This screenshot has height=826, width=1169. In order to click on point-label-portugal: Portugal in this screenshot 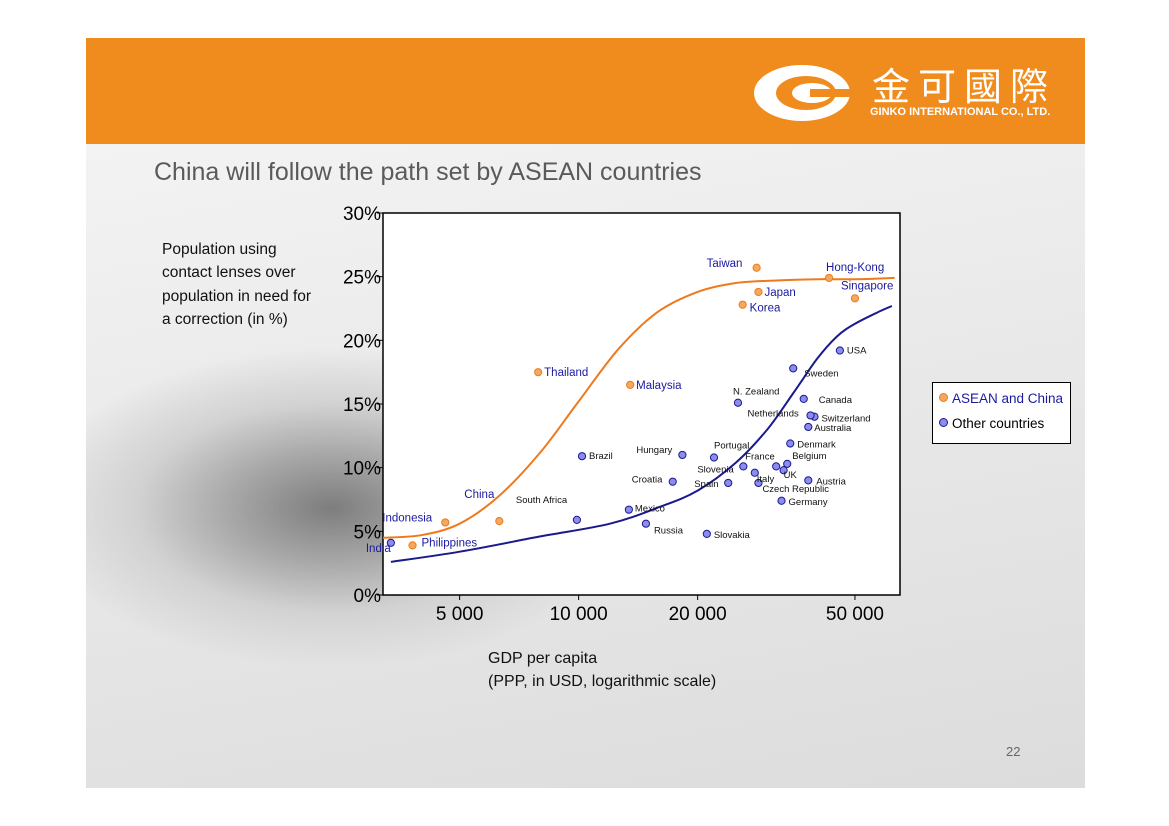, I will do `click(731, 445)`.